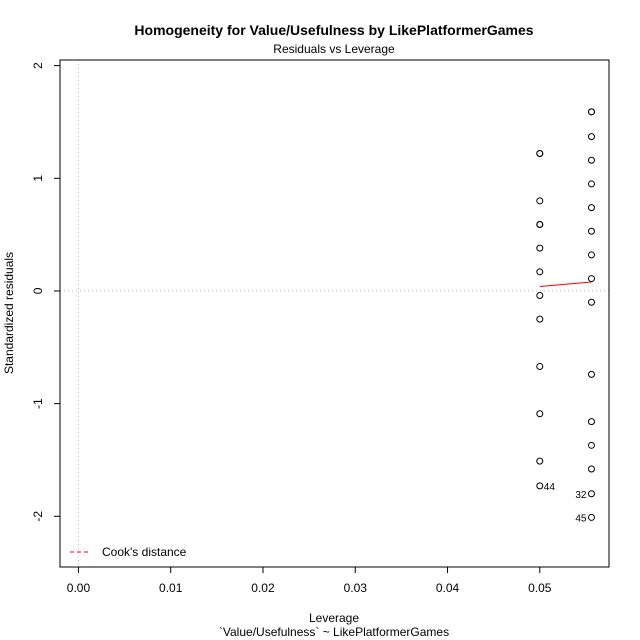 This screenshot has width=640, height=640. Describe the element at coordinates (144, 552) in the screenshot. I see `legend-cooks-label: Cook's distance` at that location.